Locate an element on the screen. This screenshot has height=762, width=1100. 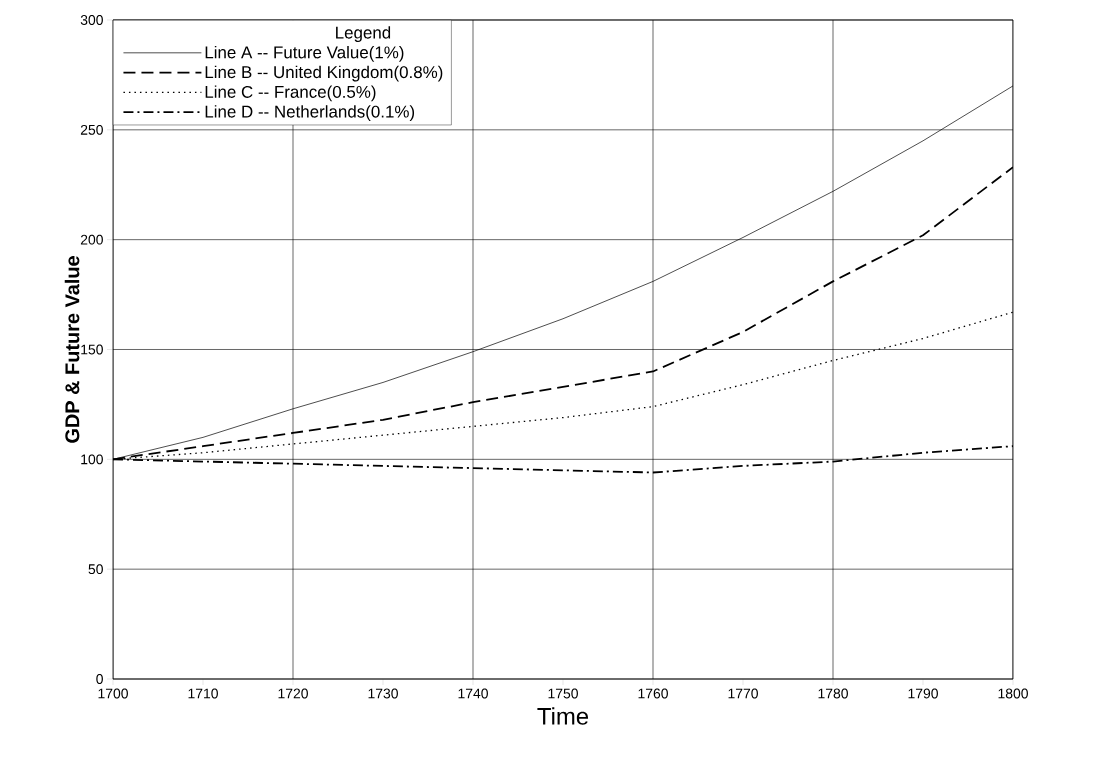
legend-label: Line B -- United Kingdom(0.8%) is located at coordinates (324, 73).